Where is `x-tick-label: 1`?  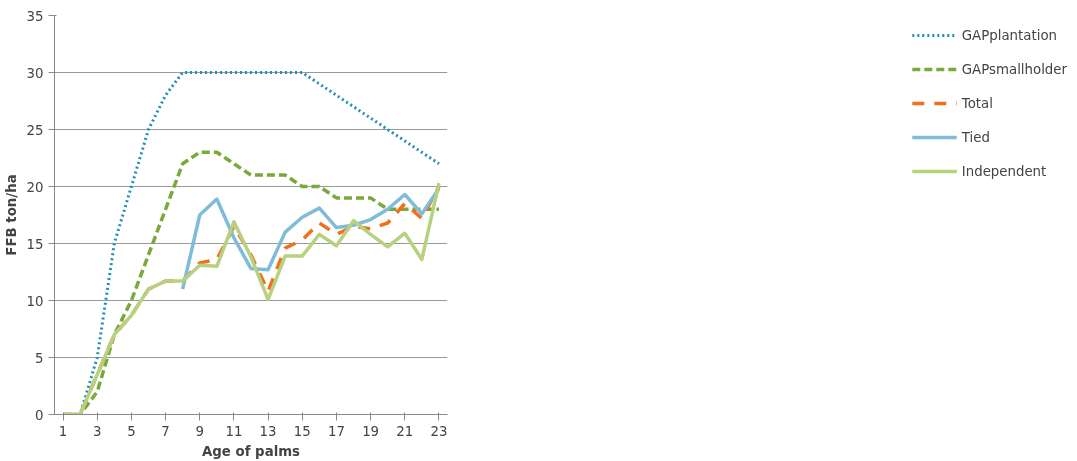
x-tick-label: 1 is located at coordinates (63, 431).